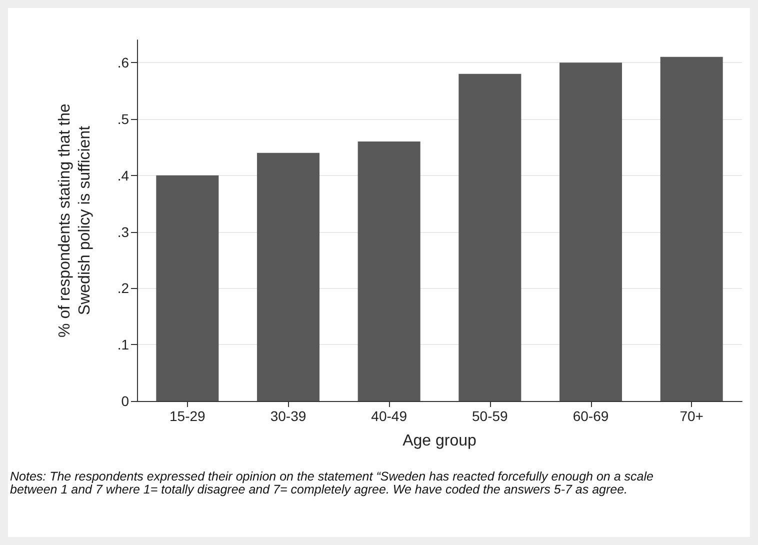  What do you see at coordinates (123, 288) in the screenshot?
I see `y-tick-label: .2` at bounding box center [123, 288].